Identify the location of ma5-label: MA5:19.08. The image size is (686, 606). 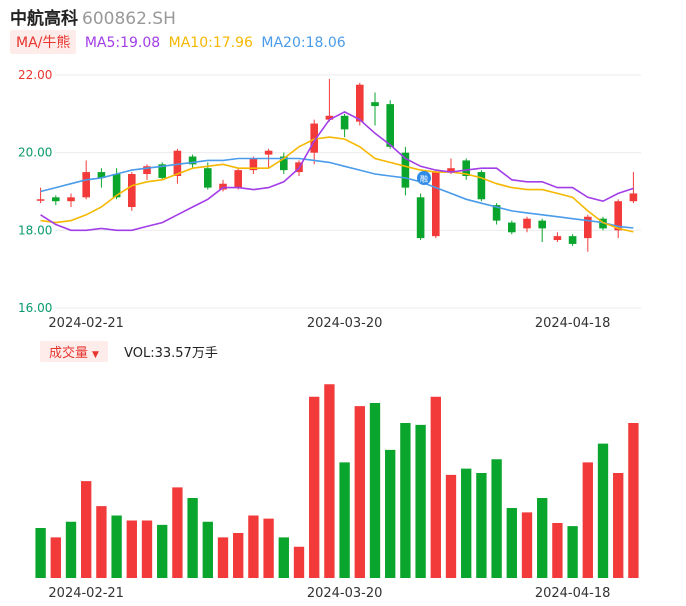
(122, 43).